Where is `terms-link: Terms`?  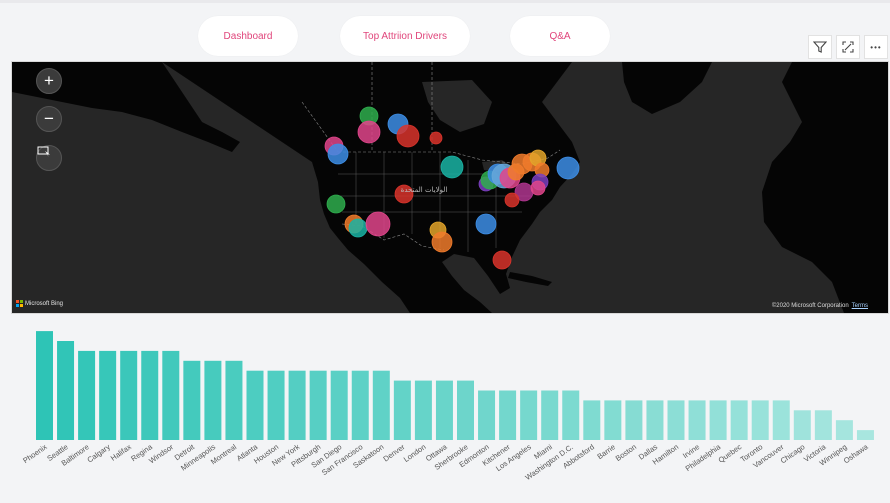 terms-link: Terms is located at coordinates (859, 306).